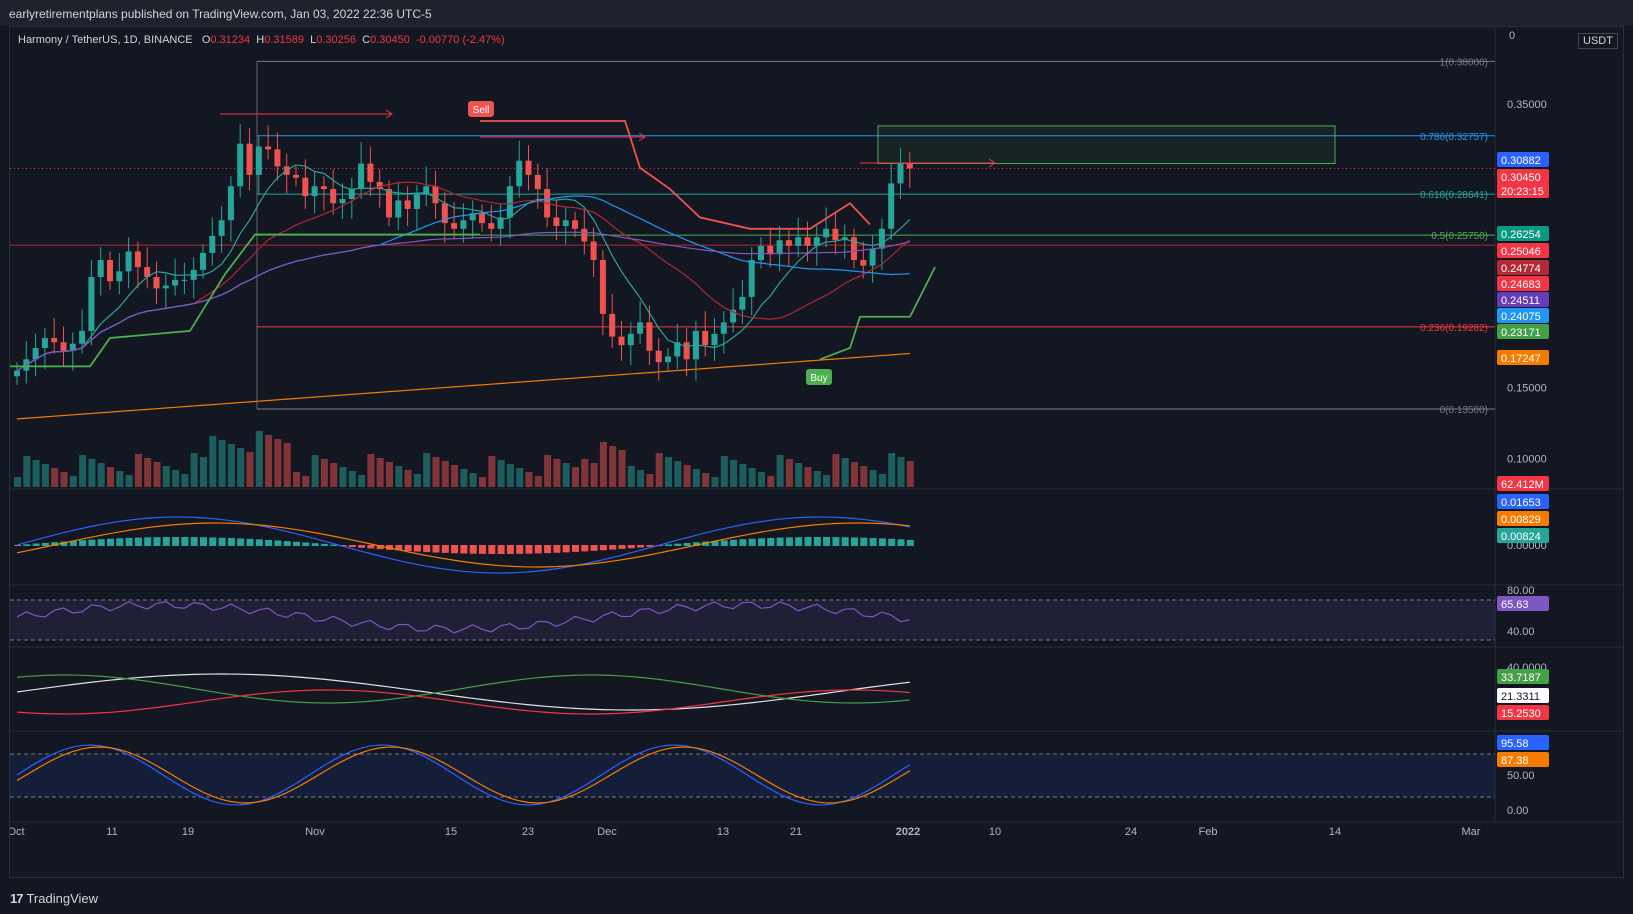 The width and height of the screenshot is (1633, 914). What do you see at coordinates (463, 702) in the screenshot?
I see `di-minus-line` at bounding box center [463, 702].